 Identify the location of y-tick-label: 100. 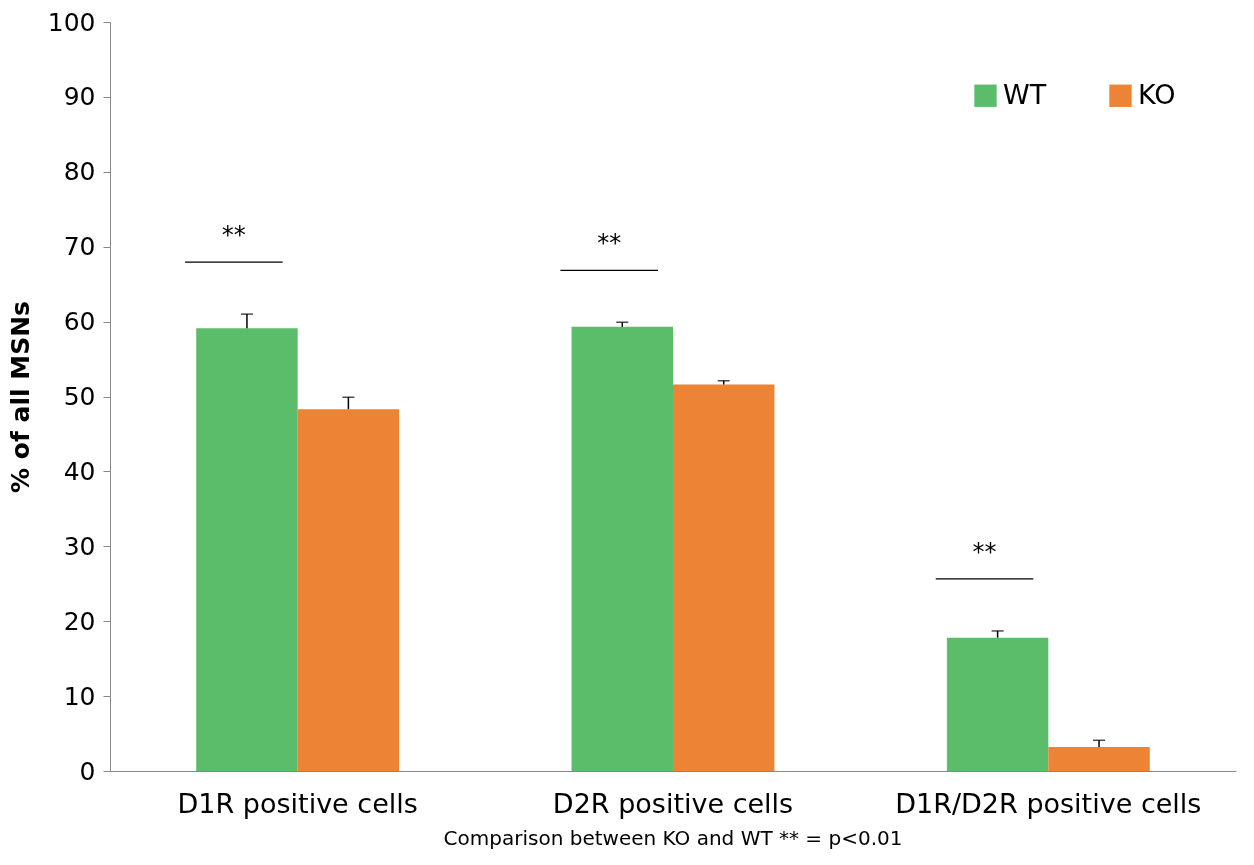
(71, 22).